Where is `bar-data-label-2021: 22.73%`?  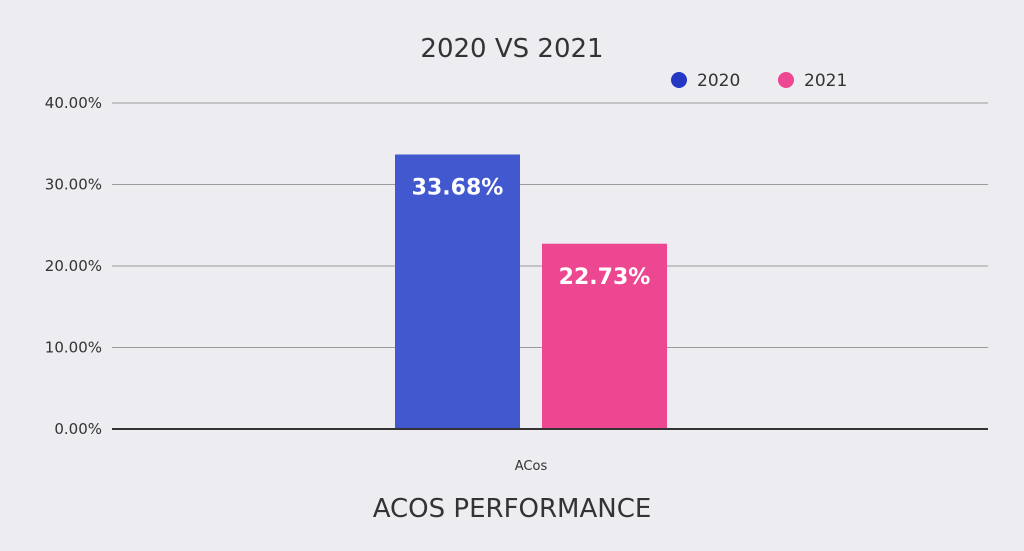 bar-data-label-2021: 22.73% is located at coordinates (605, 277).